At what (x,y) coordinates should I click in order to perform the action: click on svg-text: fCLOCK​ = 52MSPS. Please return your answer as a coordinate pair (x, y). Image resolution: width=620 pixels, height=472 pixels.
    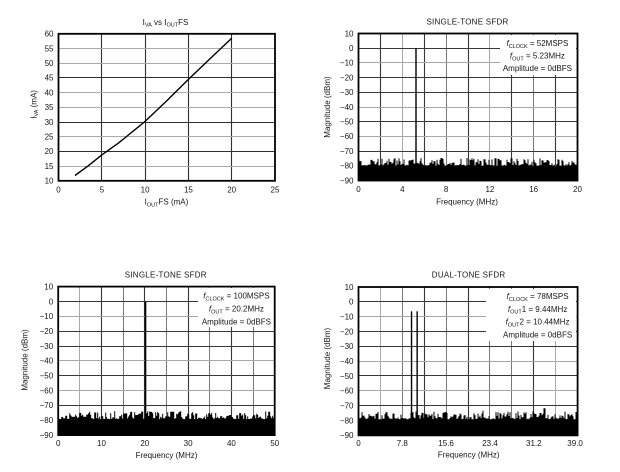
    Looking at the image, I should click on (537, 44).